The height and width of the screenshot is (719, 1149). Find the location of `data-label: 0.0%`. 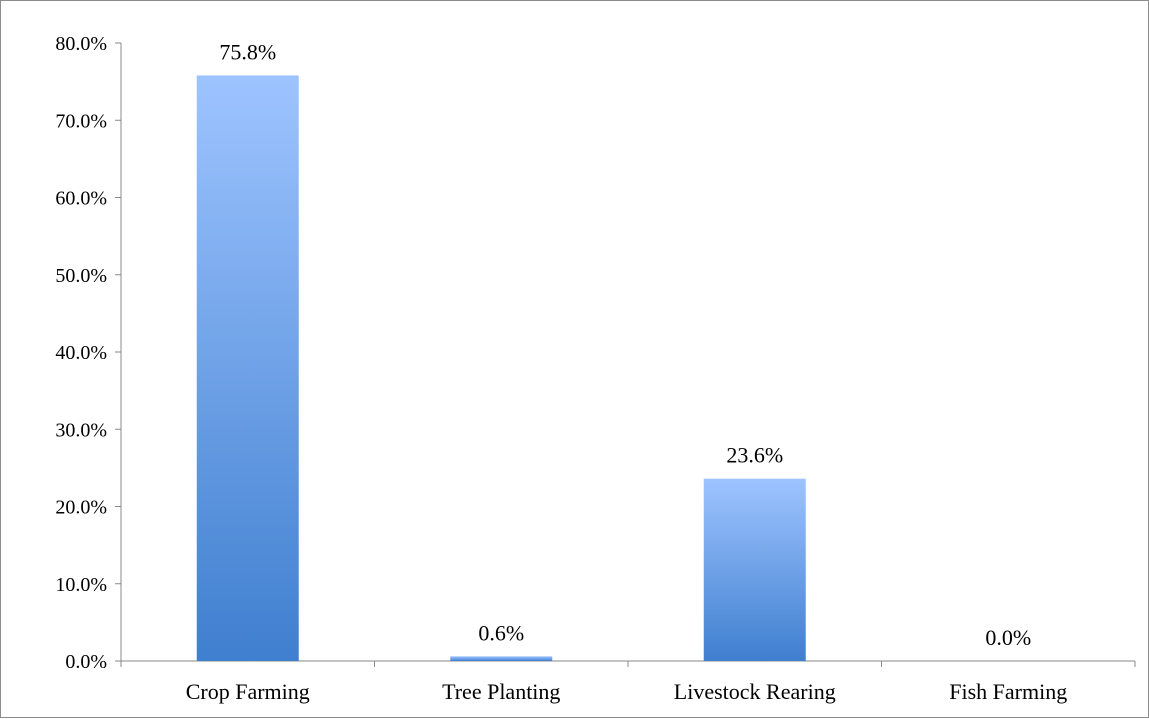

data-label: 0.0% is located at coordinates (1008, 637).